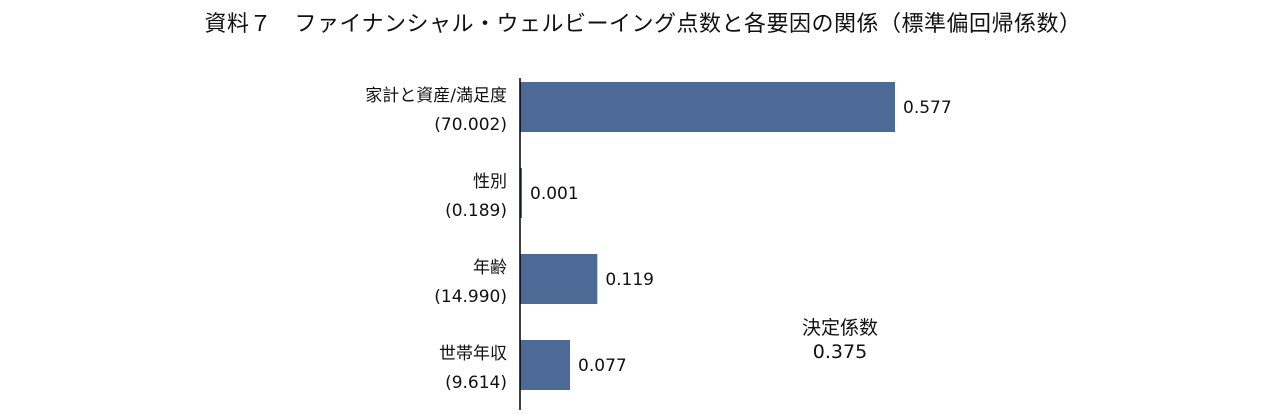 The height and width of the screenshot is (418, 1286). Describe the element at coordinates (490, 182) in the screenshot. I see `category-label: 性別` at that location.